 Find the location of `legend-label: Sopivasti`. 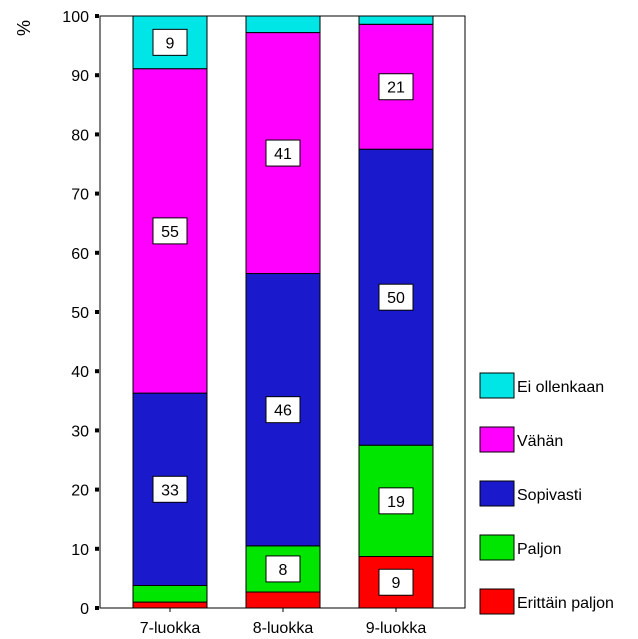

legend-label: Sopivasti is located at coordinates (549, 495).